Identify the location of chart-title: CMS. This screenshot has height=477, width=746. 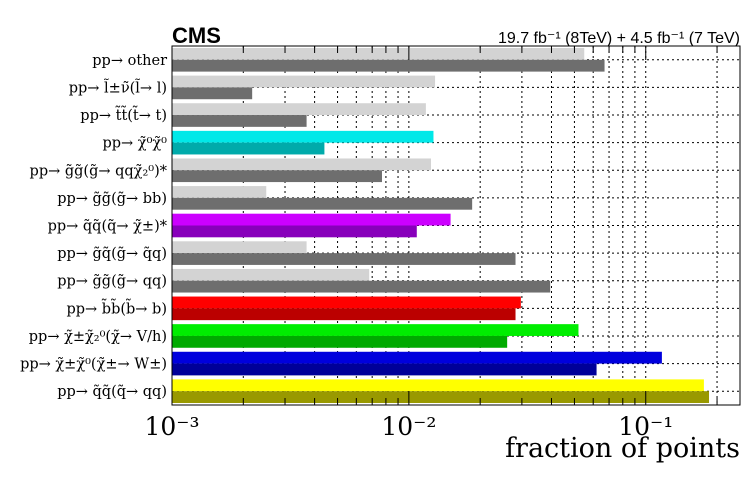
(196, 35).